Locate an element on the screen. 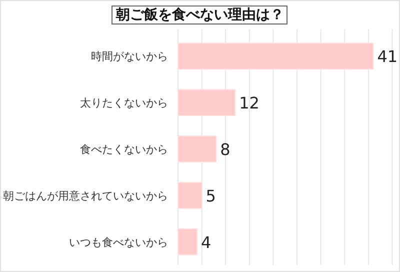  data-label: 8 is located at coordinates (225, 149).